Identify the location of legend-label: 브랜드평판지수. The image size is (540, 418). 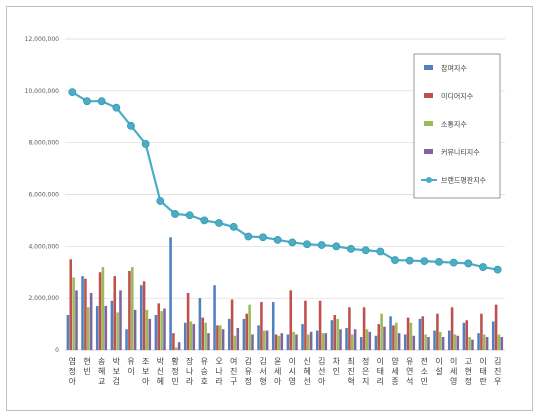
(464, 180).